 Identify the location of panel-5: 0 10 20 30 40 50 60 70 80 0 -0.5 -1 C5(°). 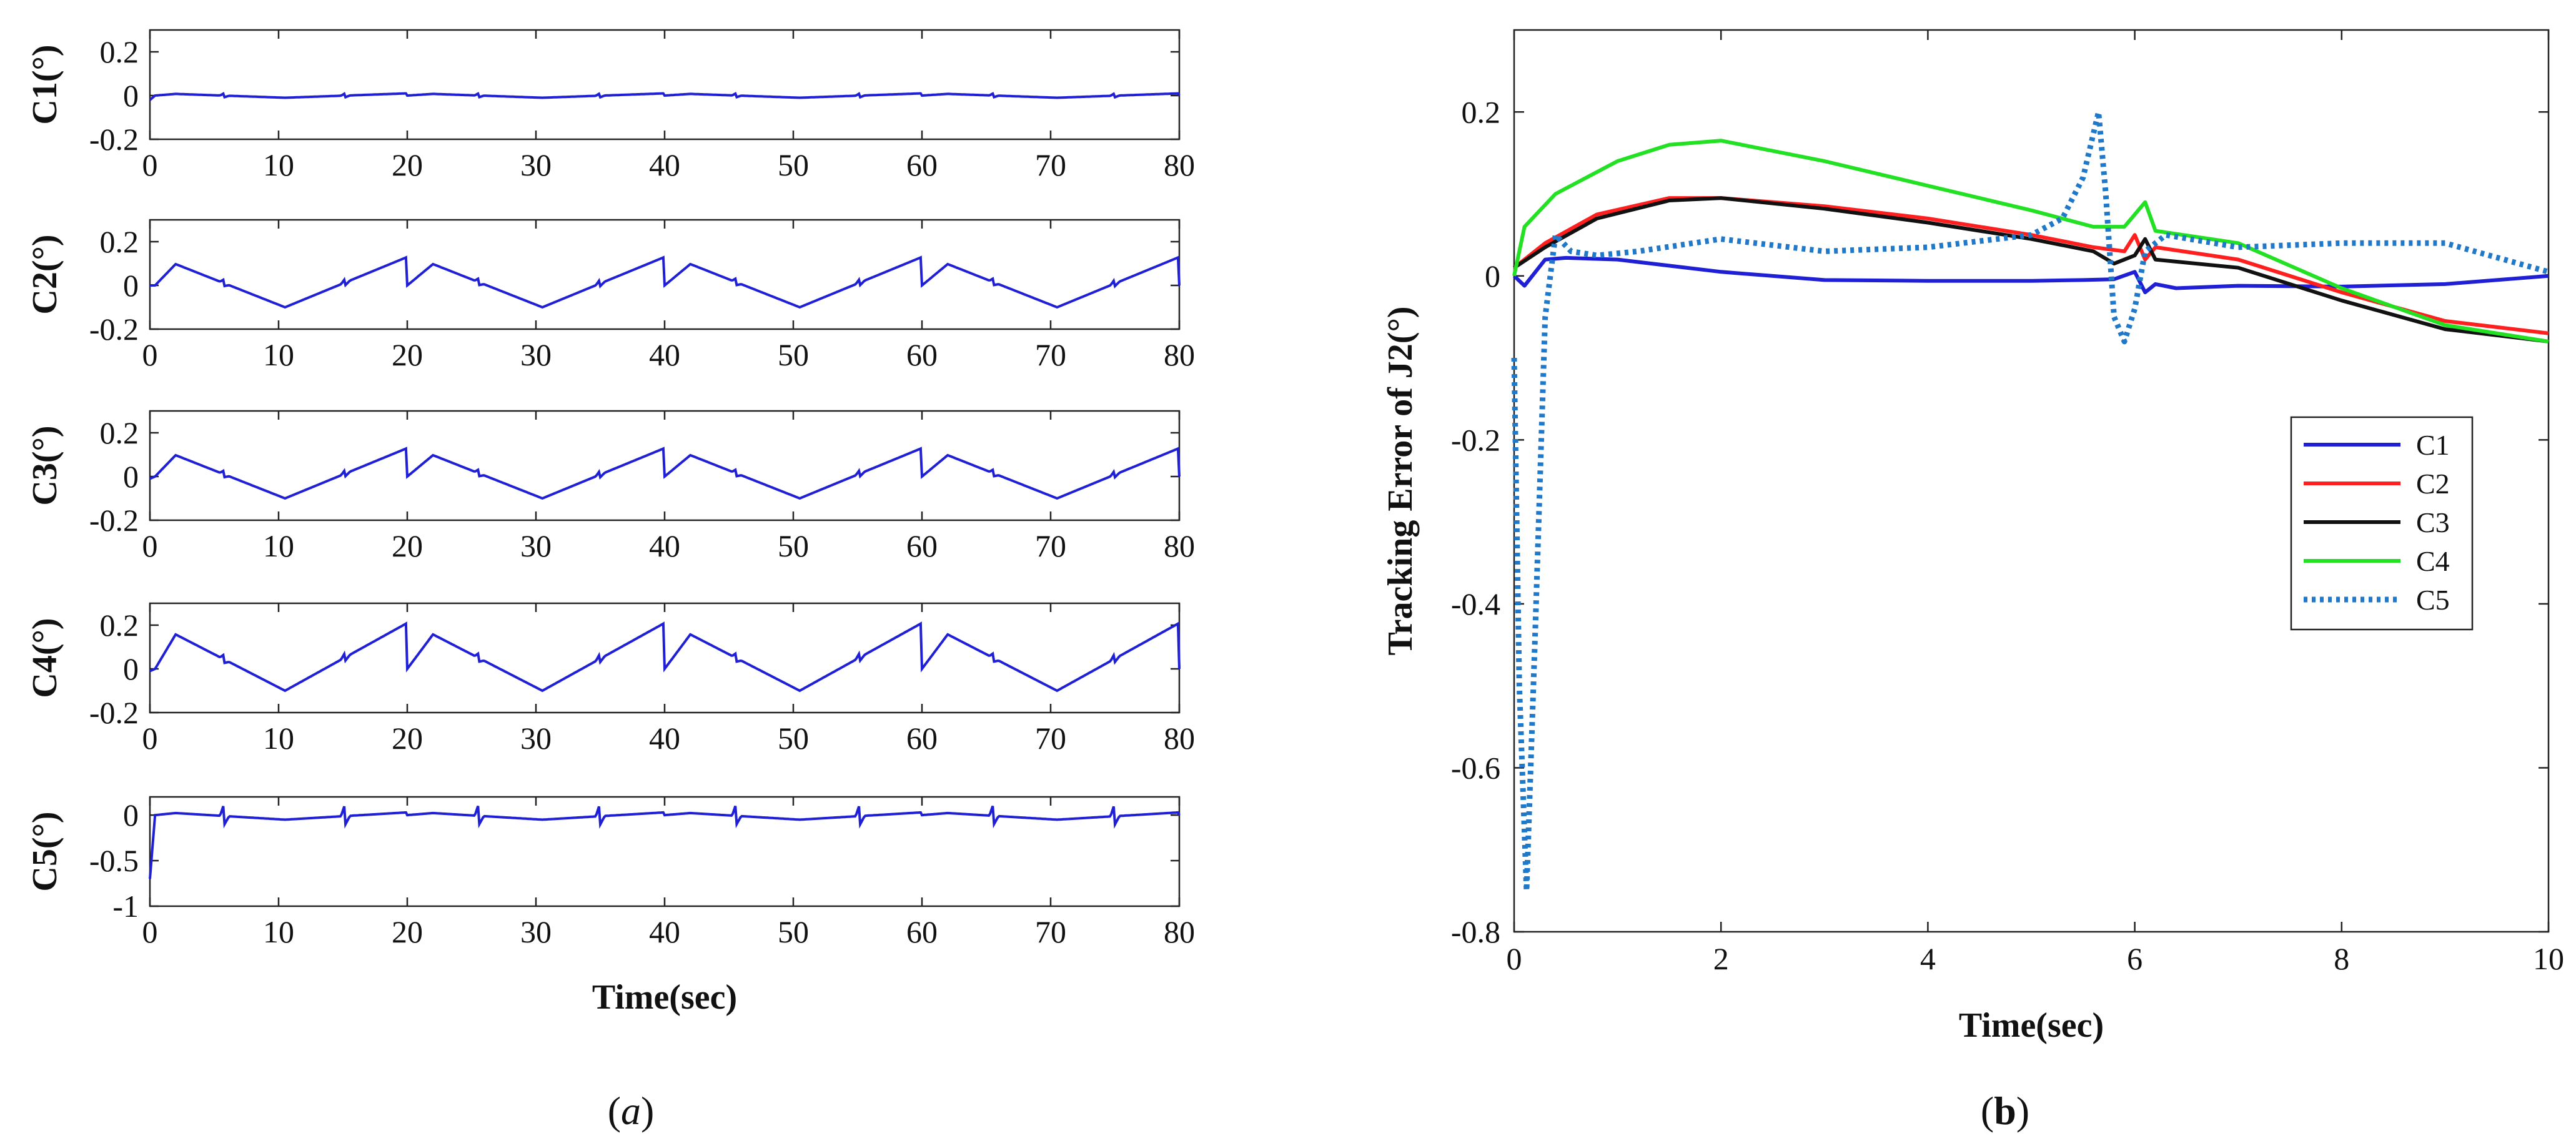
(610, 873).